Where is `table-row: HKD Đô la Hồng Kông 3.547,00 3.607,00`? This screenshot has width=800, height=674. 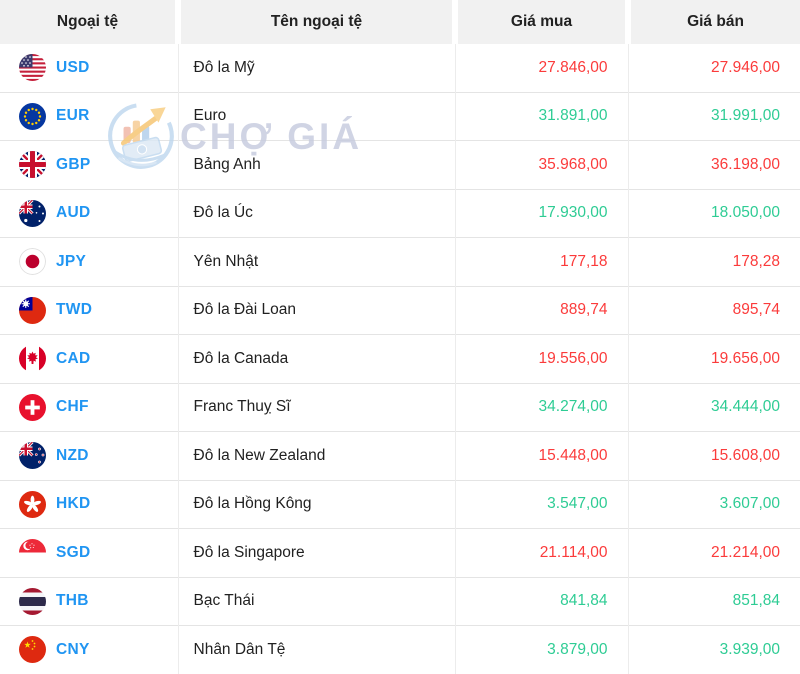
table-row: HKD Đô la Hồng Kông 3.547,00 3.607,00 is located at coordinates (400, 504).